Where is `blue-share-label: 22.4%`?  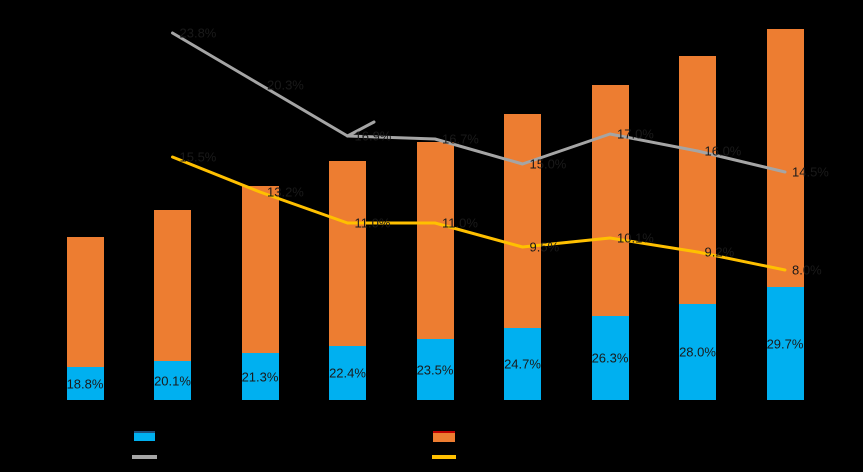 blue-share-label: 22.4% is located at coordinates (347, 373).